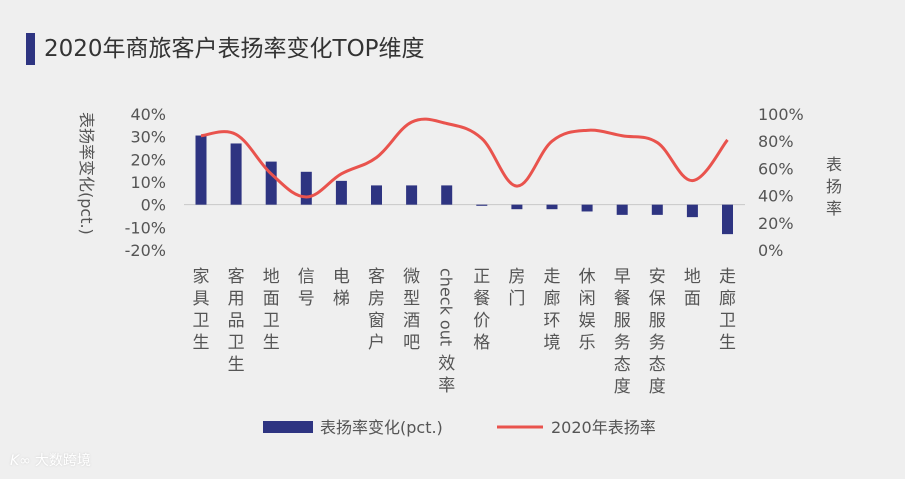  I want to click on bar-微型酒吧, so click(412, 195).